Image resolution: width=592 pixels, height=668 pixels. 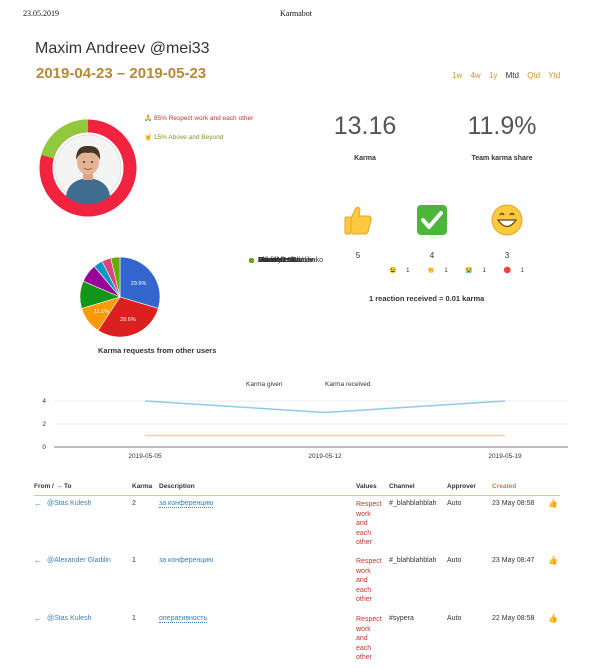 What do you see at coordinates (461, 486) in the screenshot?
I see `th-approver: Approver` at bounding box center [461, 486].